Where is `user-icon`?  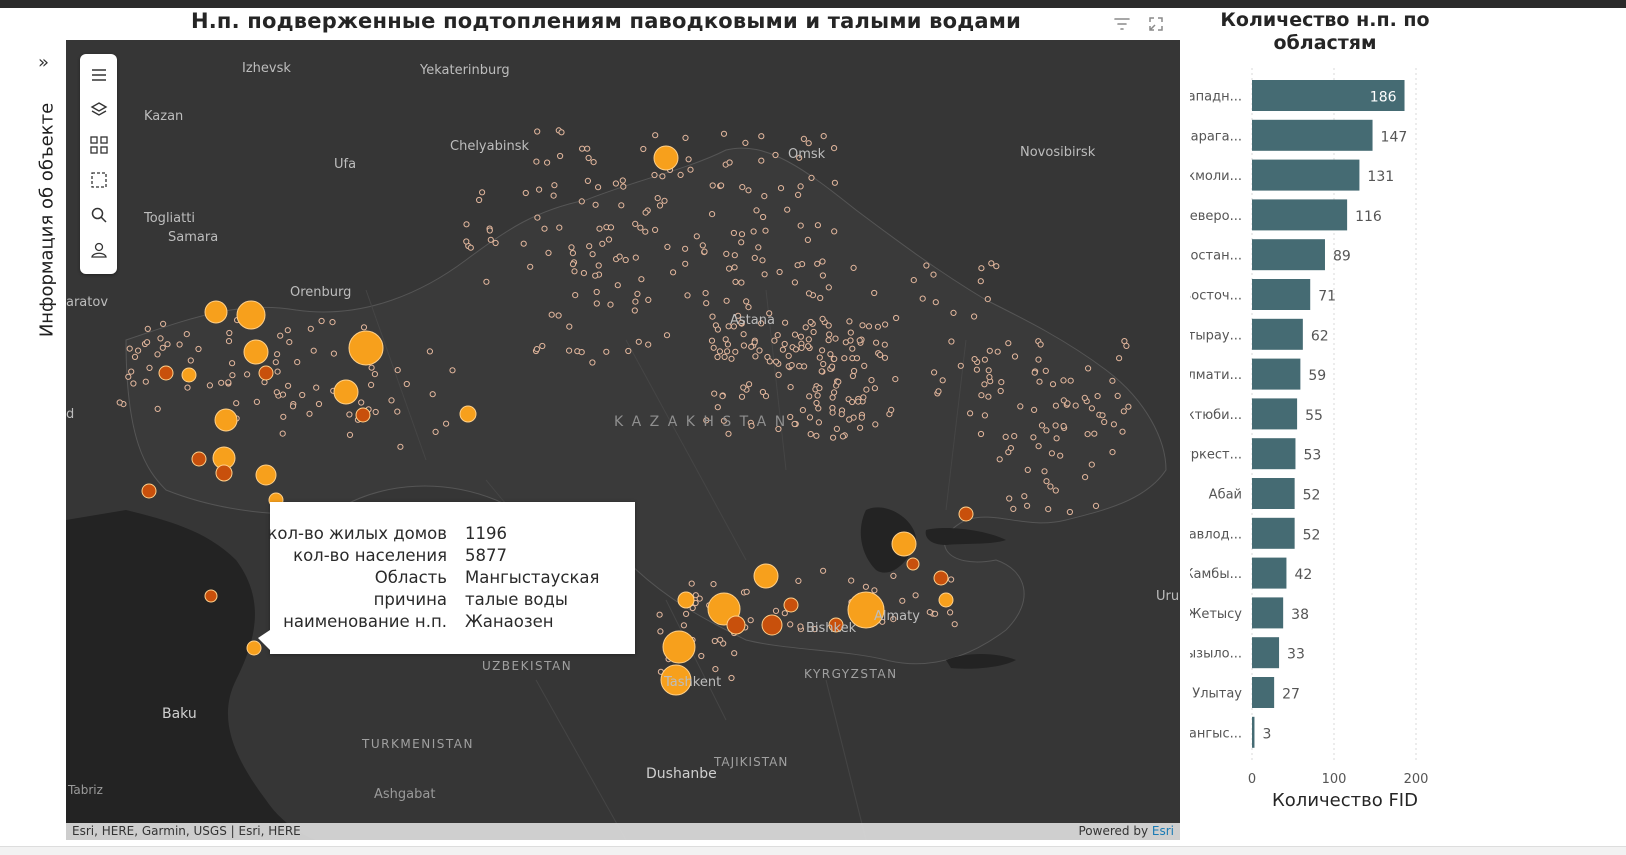
user-icon is located at coordinates (98, 249).